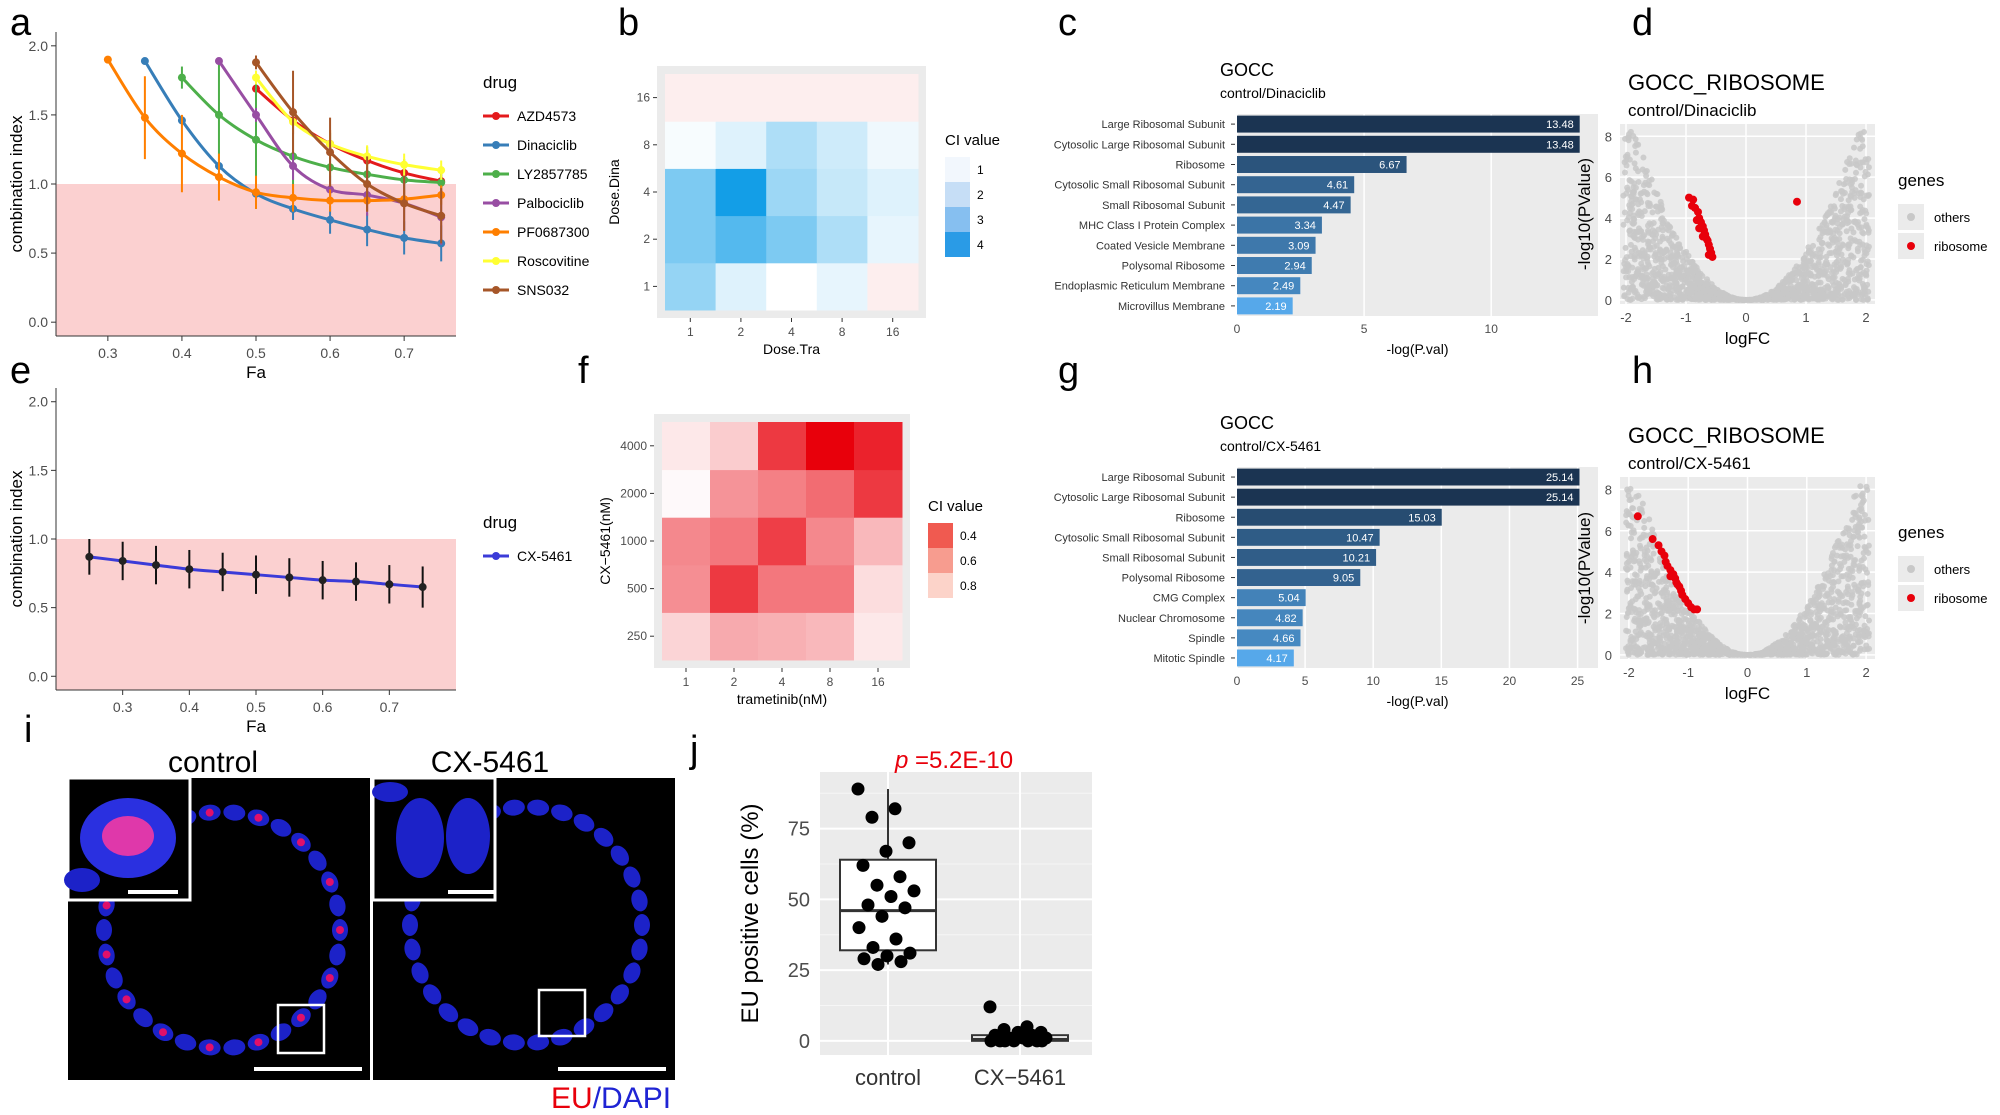 The width and height of the screenshot is (2000, 1115). What do you see at coordinates (1952, 569) in the screenshot?
I see `legend-label: others` at bounding box center [1952, 569].